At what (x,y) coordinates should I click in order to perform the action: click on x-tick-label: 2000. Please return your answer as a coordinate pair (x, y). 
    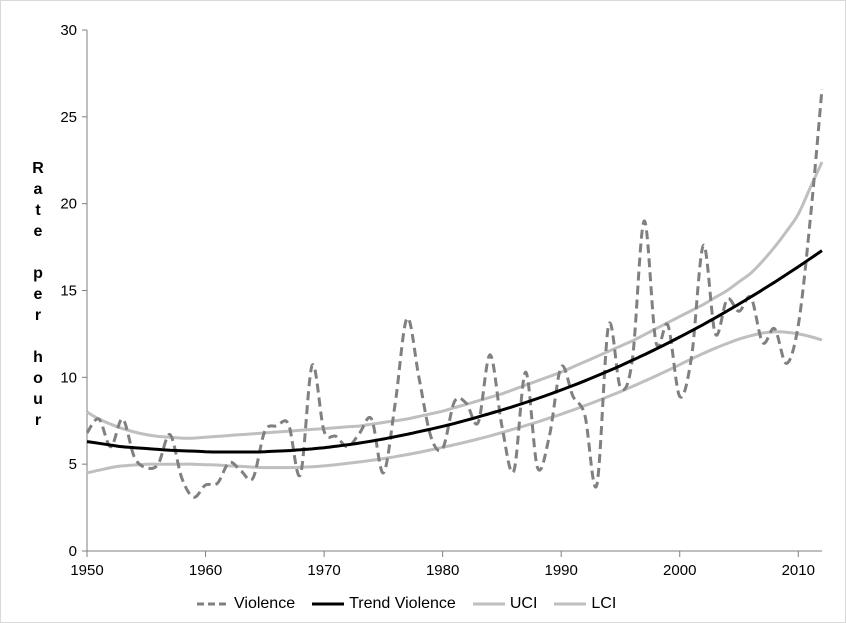
    Looking at the image, I should click on (679, 570).